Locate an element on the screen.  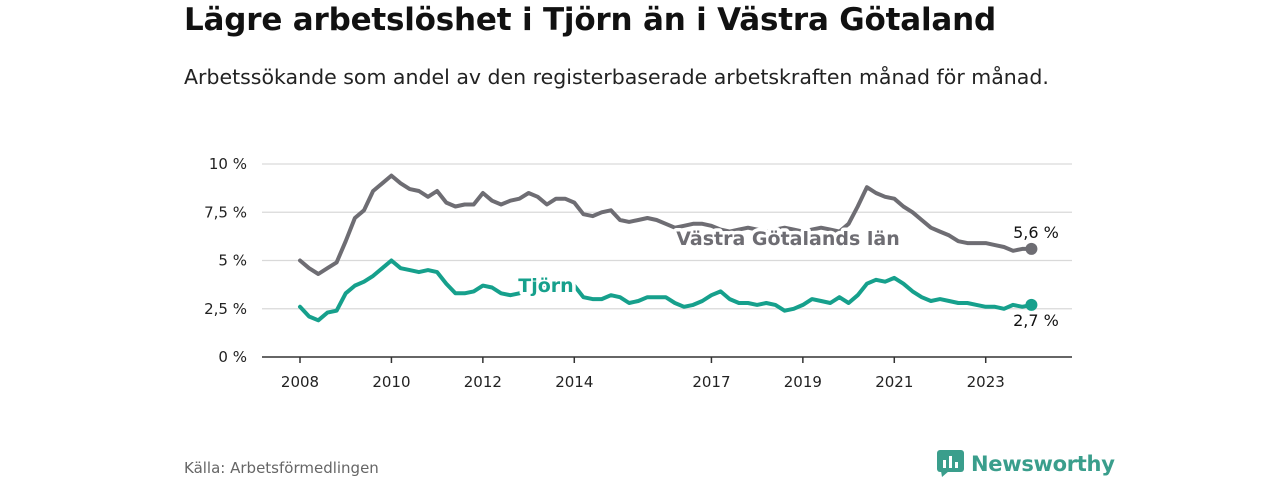
y-axis-ticks: 0 % 2,5 % 5 % 7,5 % 10 % is located at coordinates (225, 260).